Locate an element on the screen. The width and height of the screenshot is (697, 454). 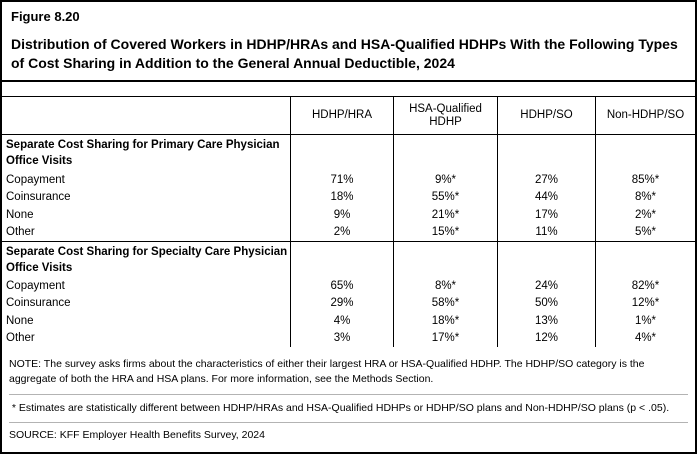
cell-value: 50% is located at coordinates (546, 303).